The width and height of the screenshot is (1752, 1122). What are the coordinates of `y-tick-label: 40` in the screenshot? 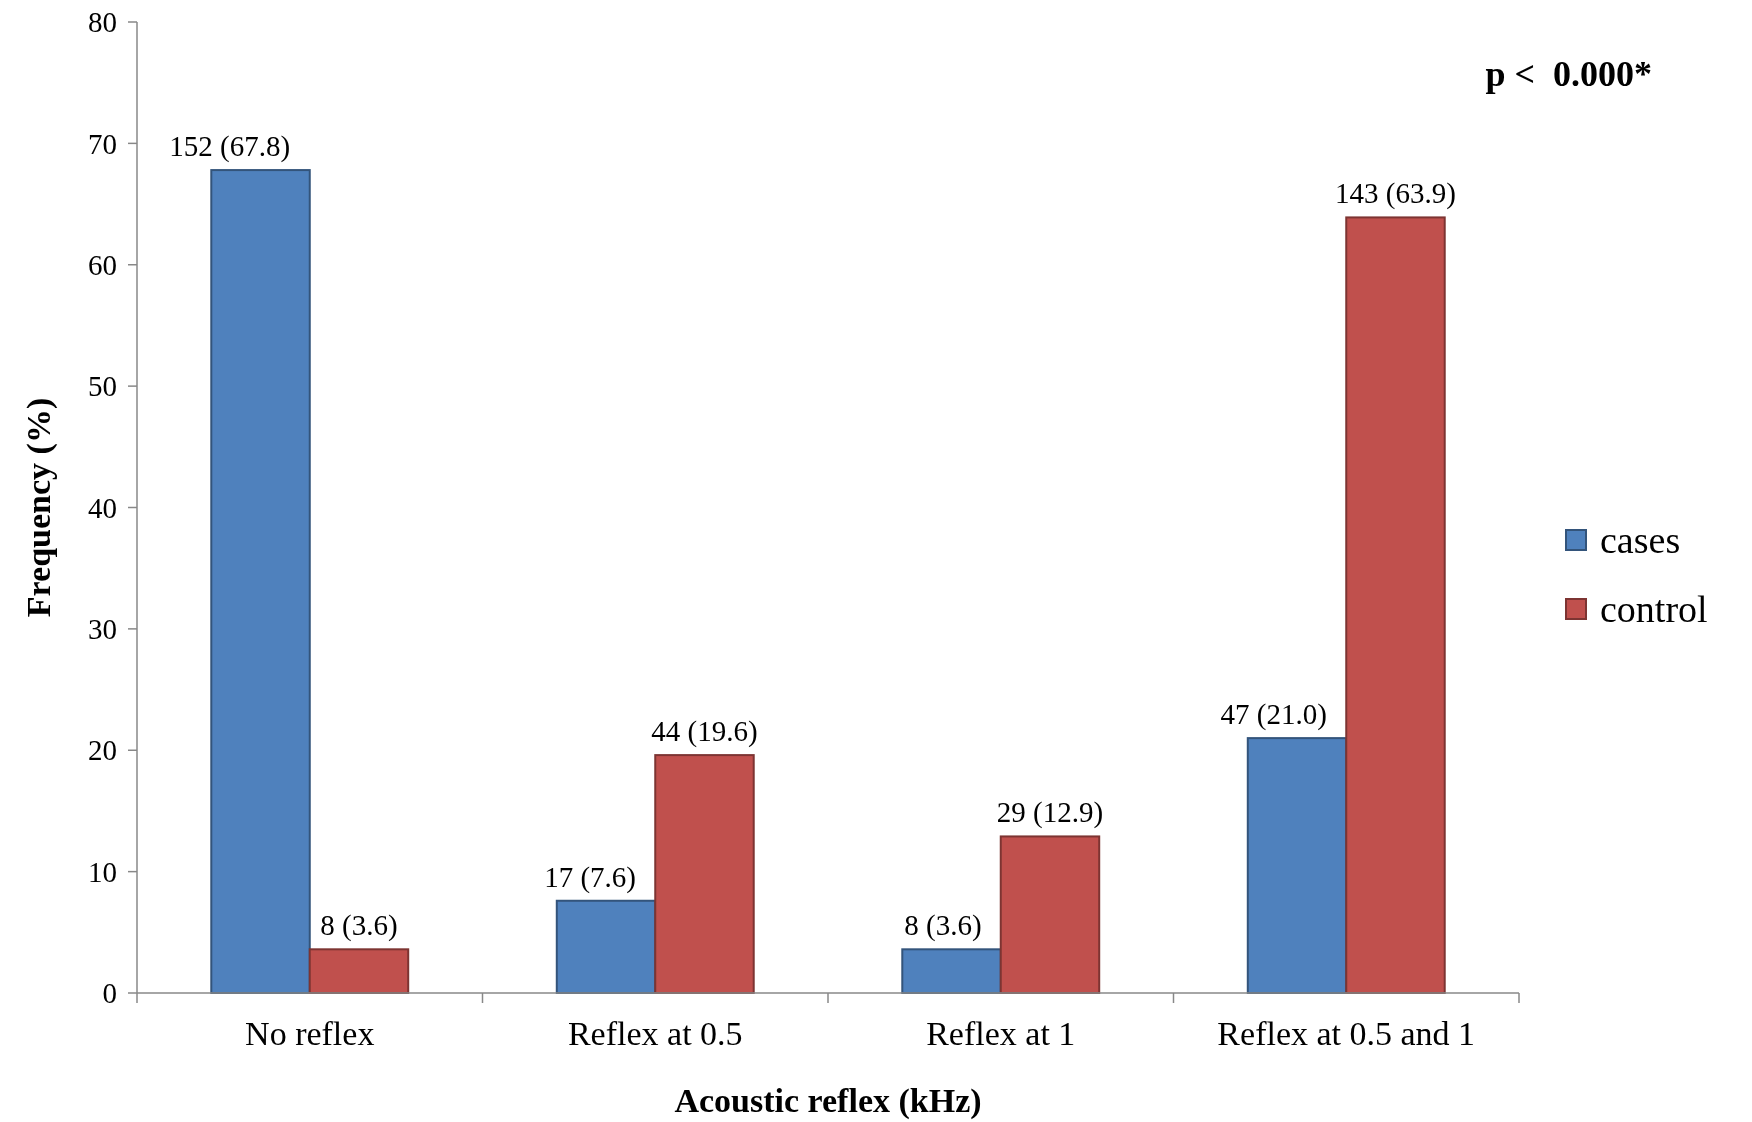 It's located at (102, 507).